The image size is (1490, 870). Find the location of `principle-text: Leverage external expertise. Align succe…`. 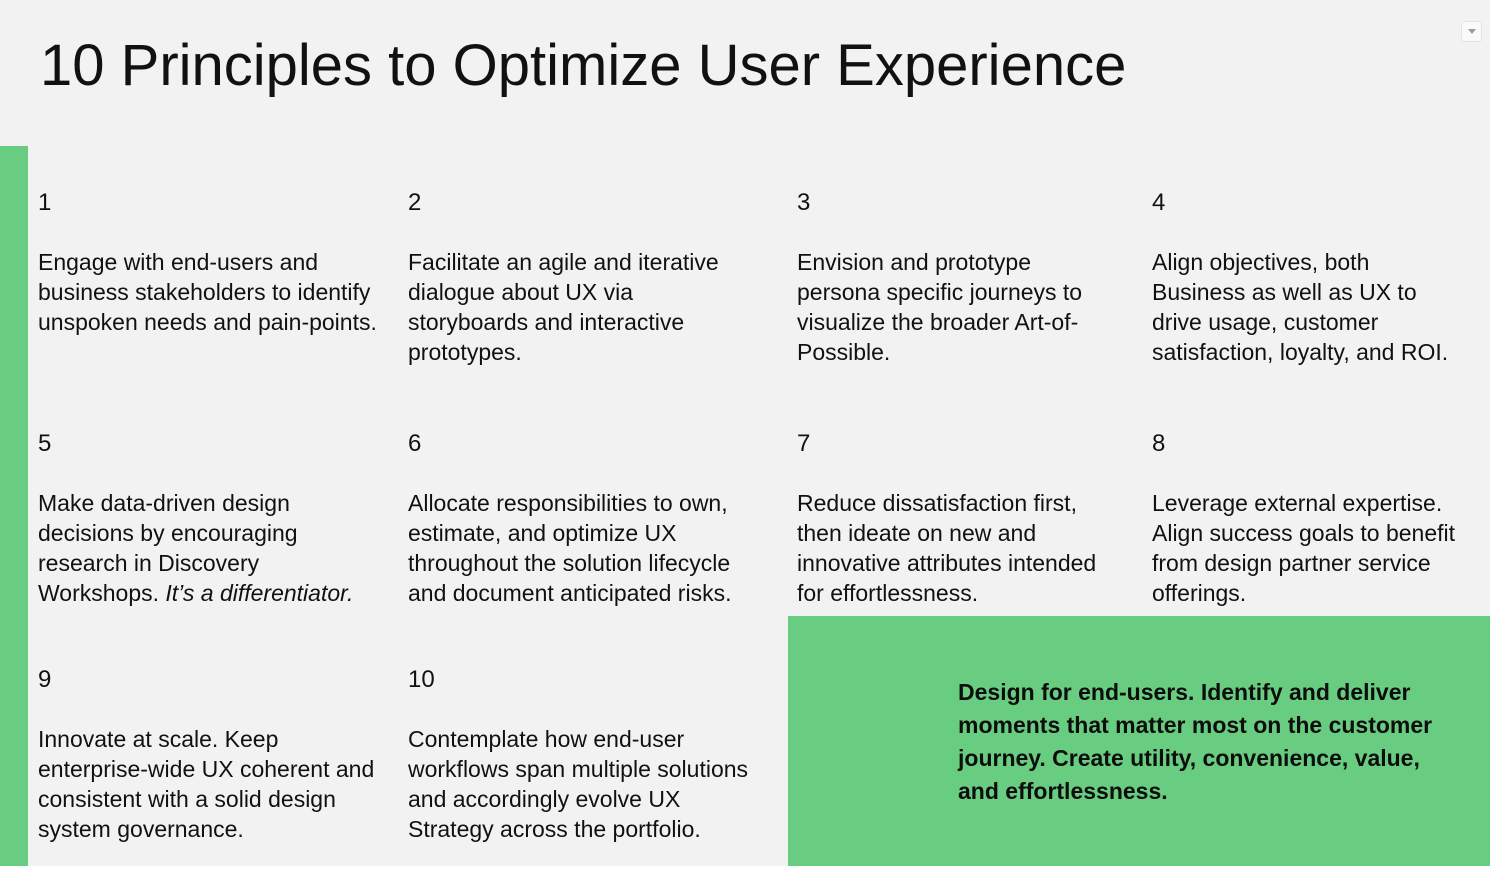

principle-text: Leverage external expertise. Align succe… is located at coordinates (1304, 548).